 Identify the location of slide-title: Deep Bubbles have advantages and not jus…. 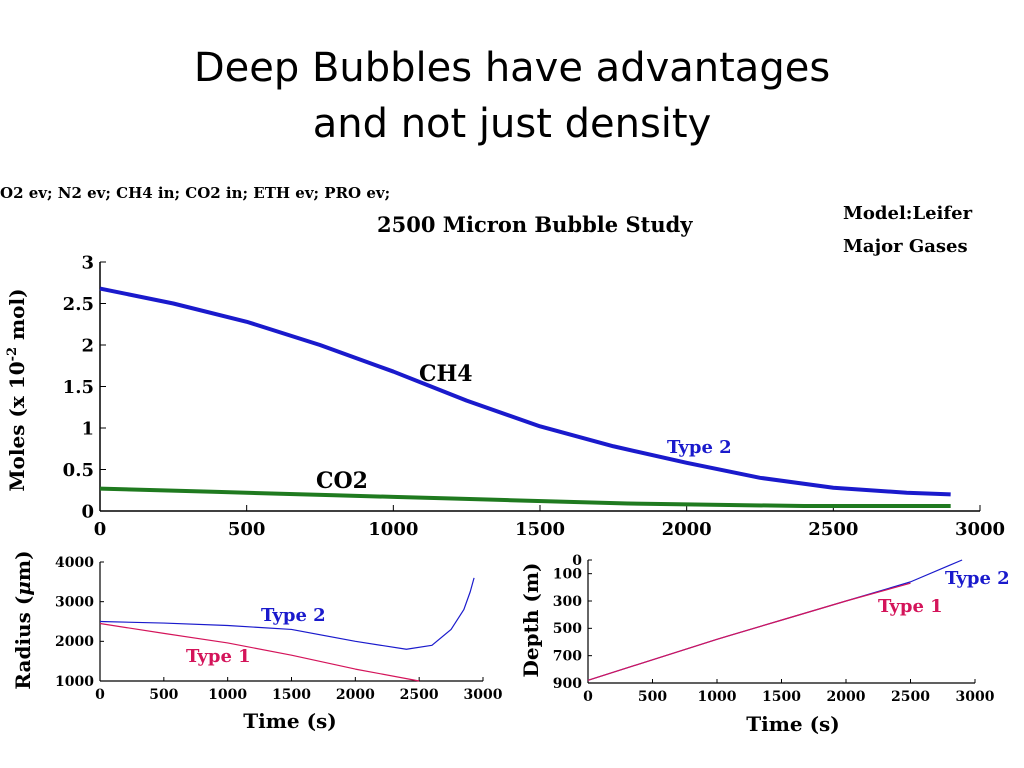
(512, 96).